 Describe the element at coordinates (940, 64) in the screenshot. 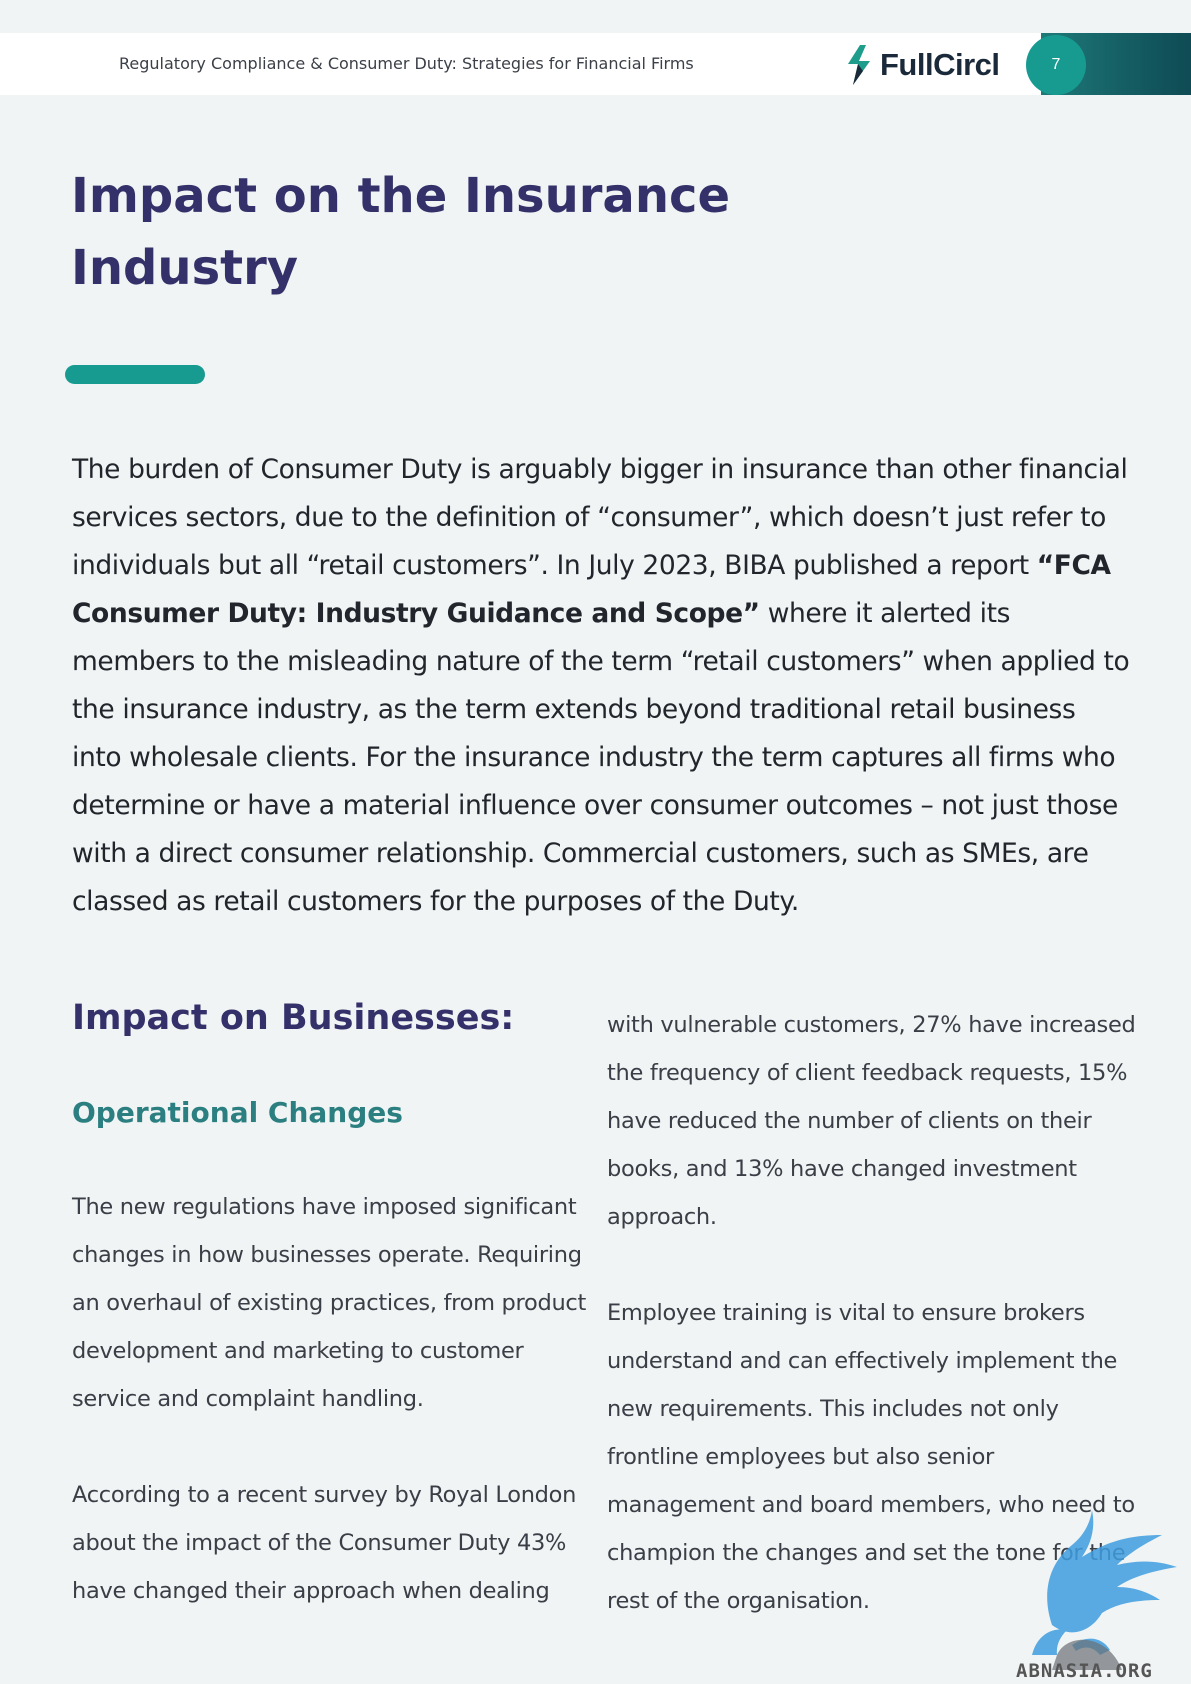

I see `logo-text: FullCircl` at that location.